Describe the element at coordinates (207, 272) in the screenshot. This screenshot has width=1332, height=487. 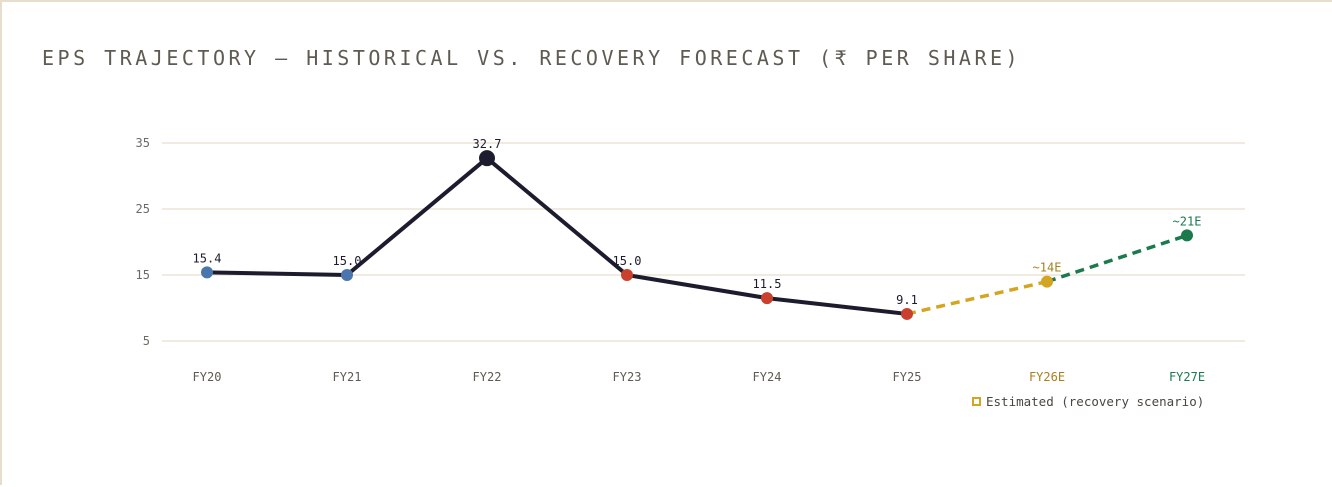
I see `point-fy20` at that location.